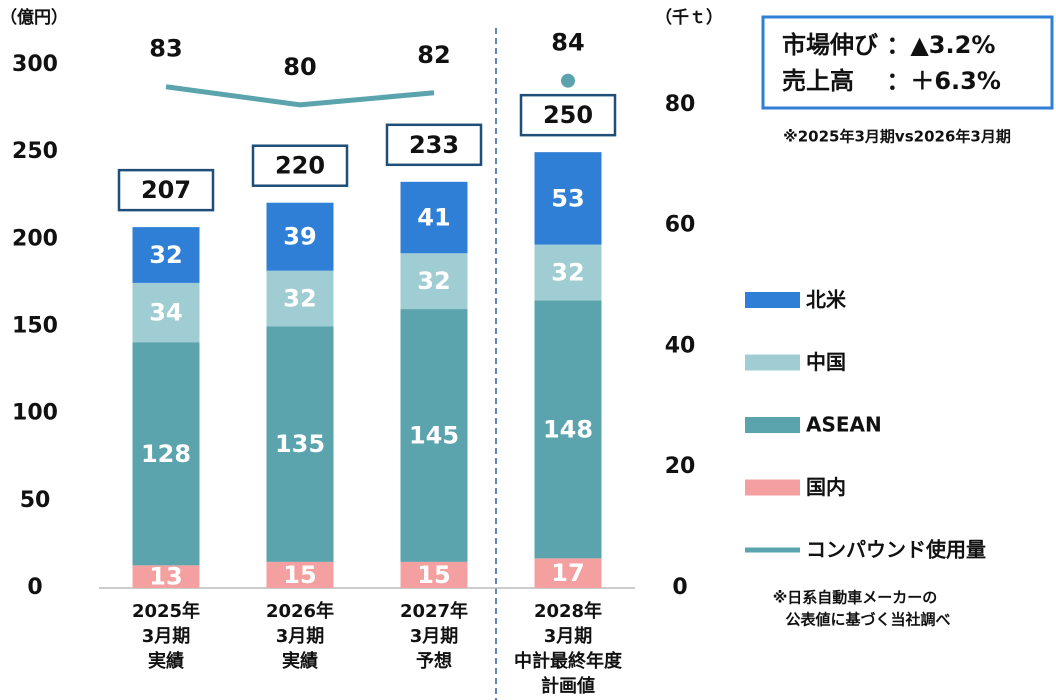 This screenshot has width=1056, height=700. What do you see at coordinates (35, 500) in the screenshot?
I see `y-tick-label: 50` at bounding box center [35, 500].